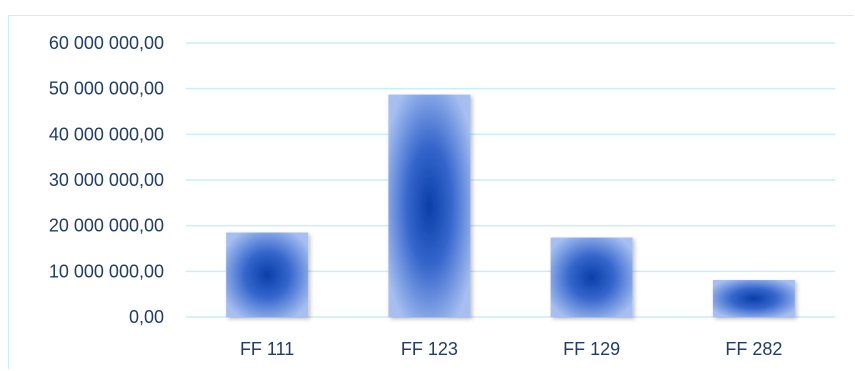  Describe the element at coordinates (753, 349) in the screenshot. I see `x-category-label: FF 282` at that location.